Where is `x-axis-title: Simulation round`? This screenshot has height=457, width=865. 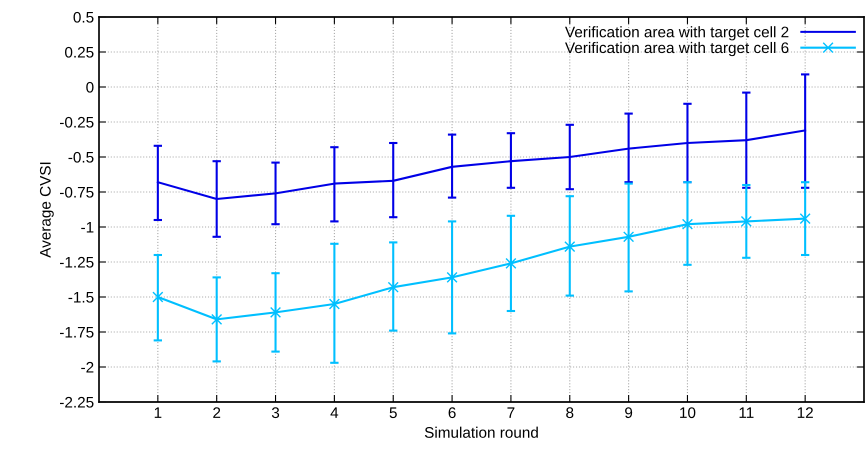 x-axis-title: Simulation round is located at coordinates (481, 432).